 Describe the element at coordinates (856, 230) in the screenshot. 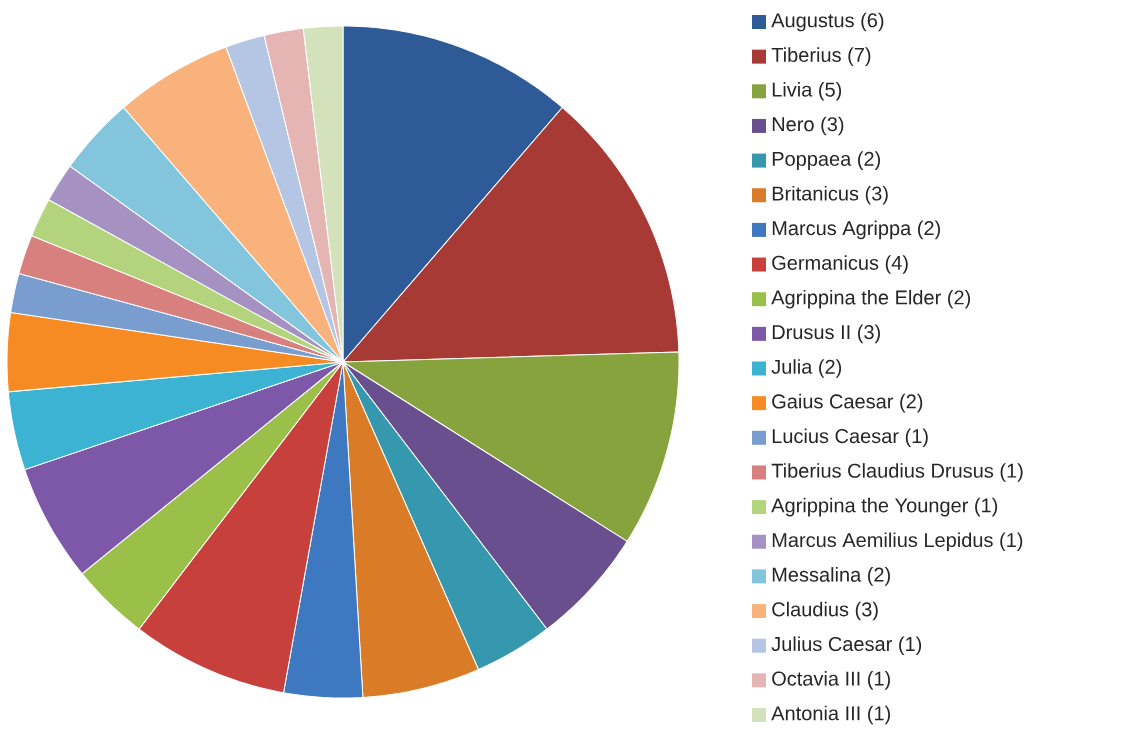

I see `legend-label: Marcus Agrippa (2)` at that location.